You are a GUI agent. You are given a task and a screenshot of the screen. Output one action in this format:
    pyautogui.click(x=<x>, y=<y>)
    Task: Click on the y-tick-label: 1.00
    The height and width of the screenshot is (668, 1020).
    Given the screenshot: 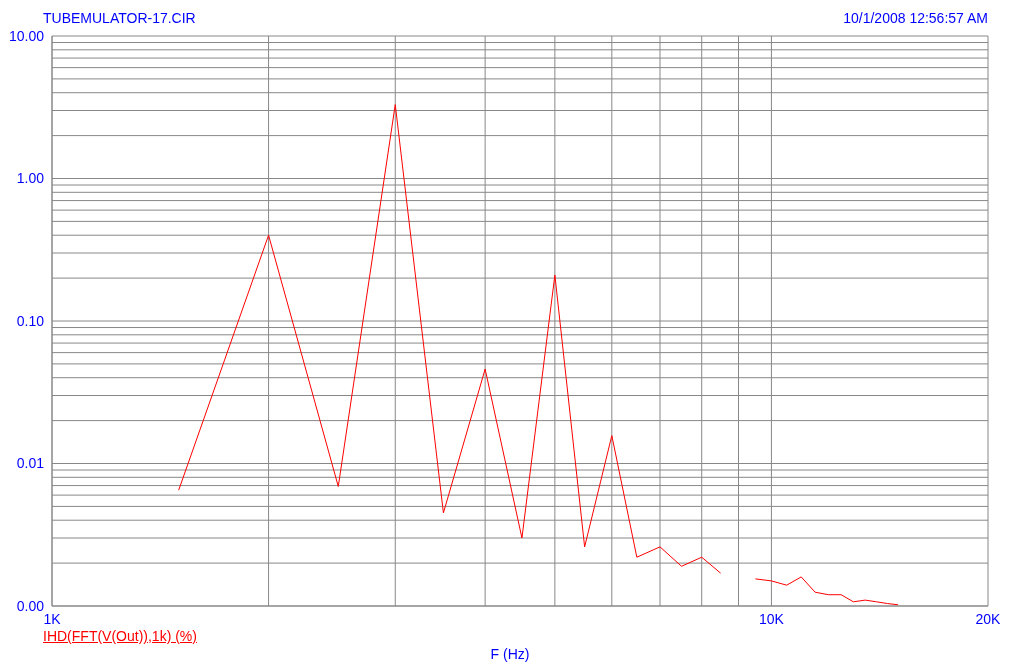 What is the action you would take?
    pyautogui.click(x=30, y=178)
    